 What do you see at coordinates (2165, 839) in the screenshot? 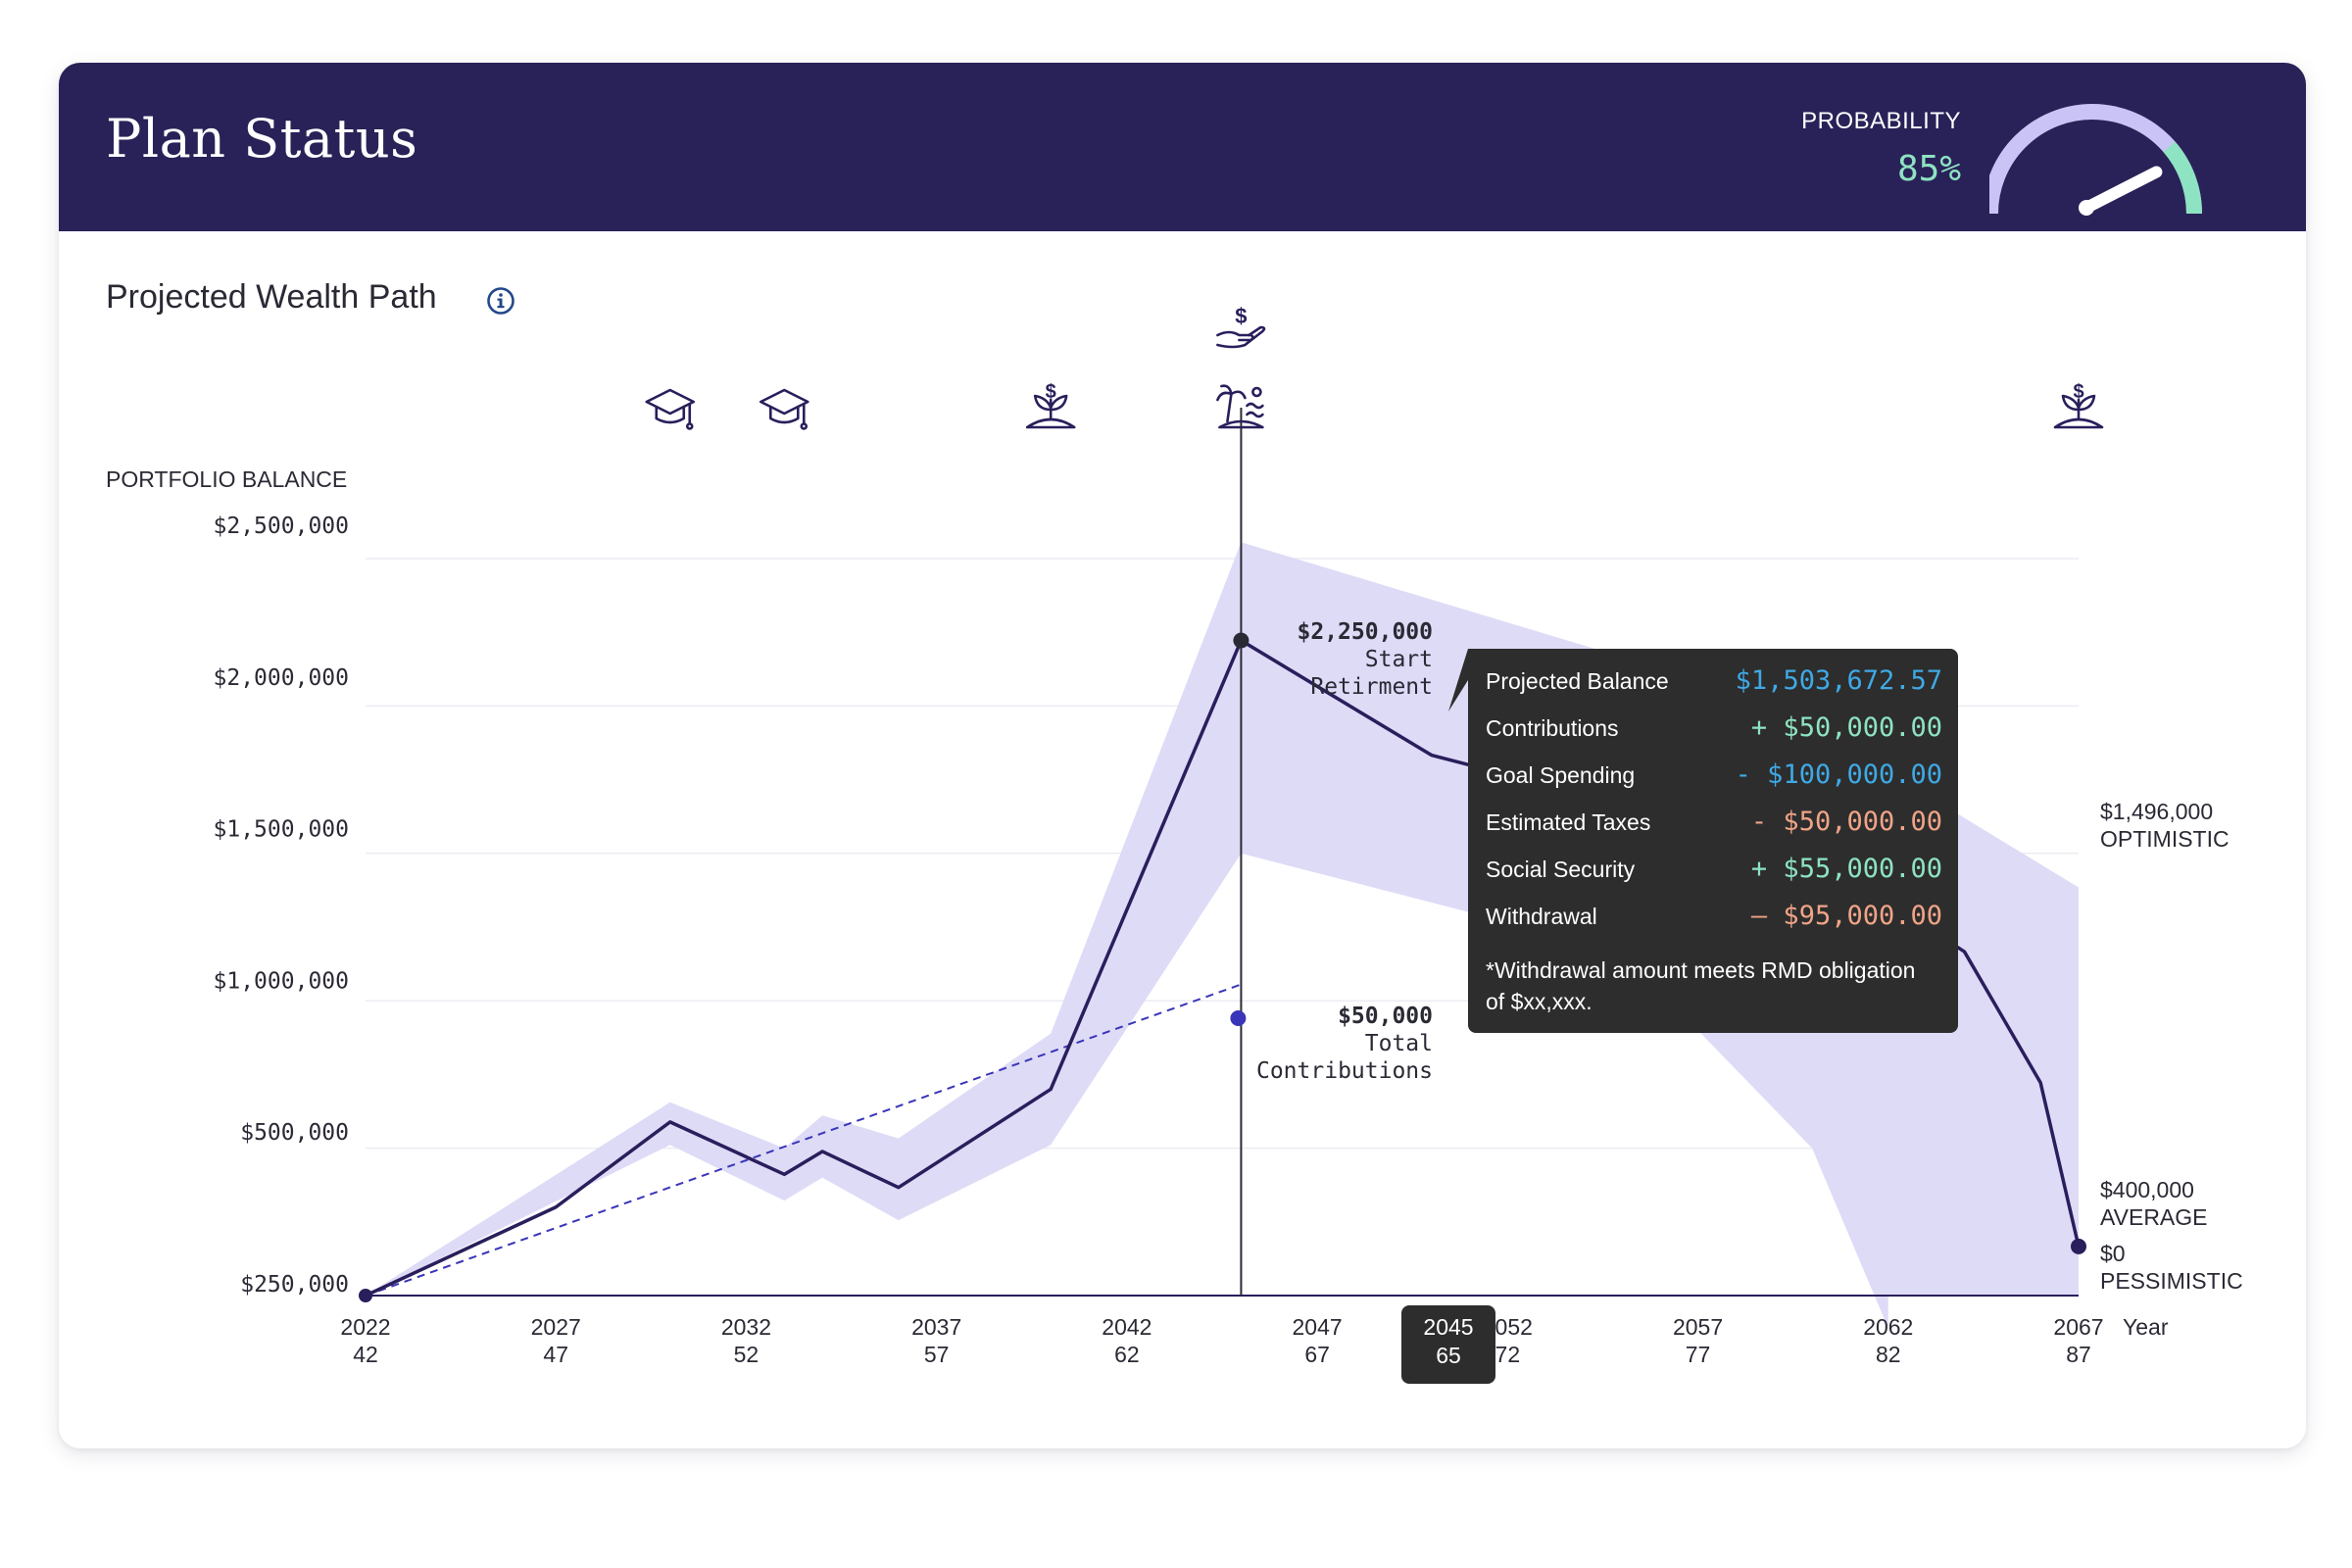
I see `end-label-name: OPTIMISTIC` at bounding box center [2165, 839].